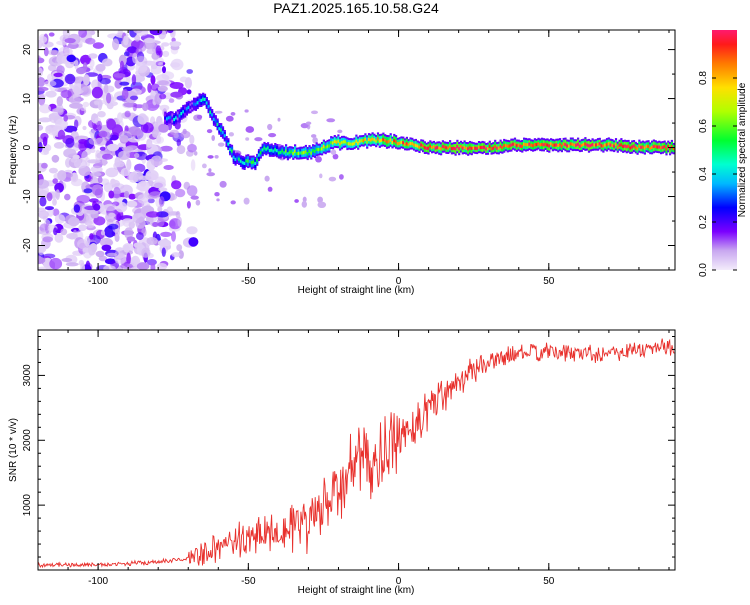 This screenshot has width=750, height=605. Describe the element at coordinates (27, 50) in the screenshot. I see `y-tick-label: 20` at that location.